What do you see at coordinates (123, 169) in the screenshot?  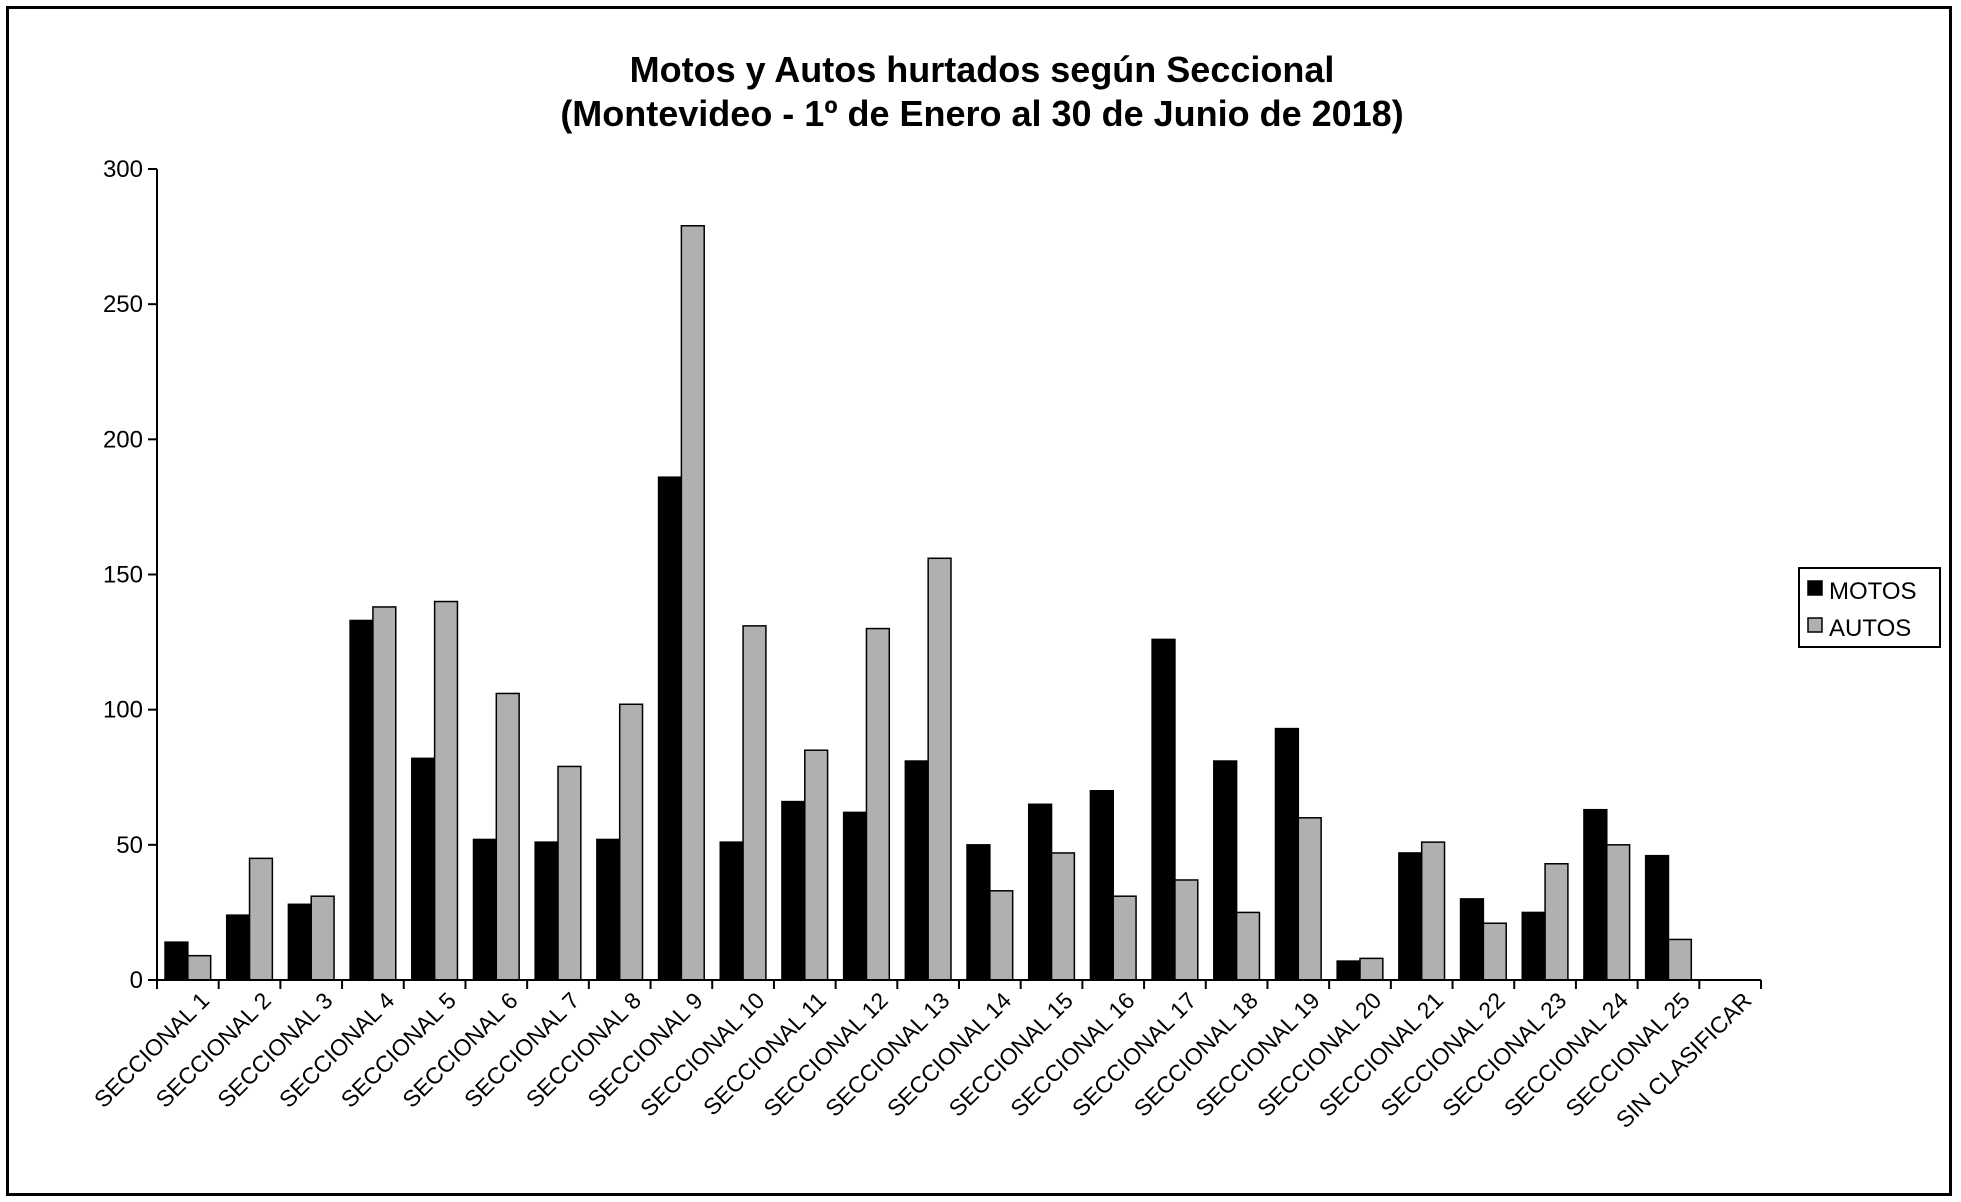 I see `y-tick-label: 300` at bounding box center [123, 169].